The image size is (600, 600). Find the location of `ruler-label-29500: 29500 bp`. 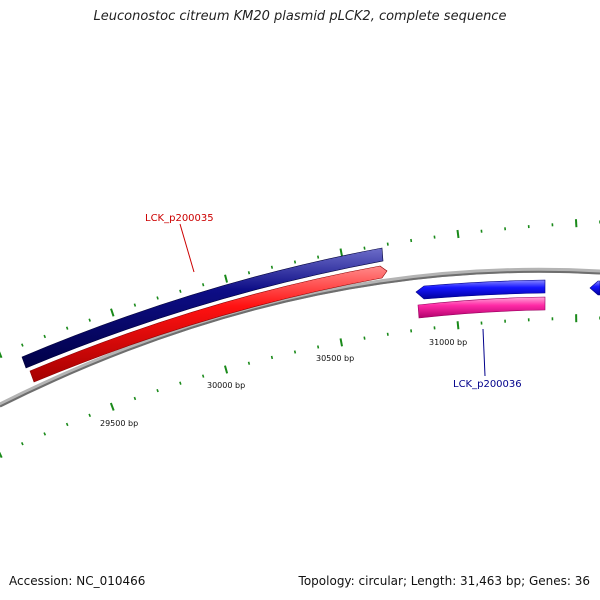

ruler-label-29500: 29500 bp is located at coordinates (119, 423).